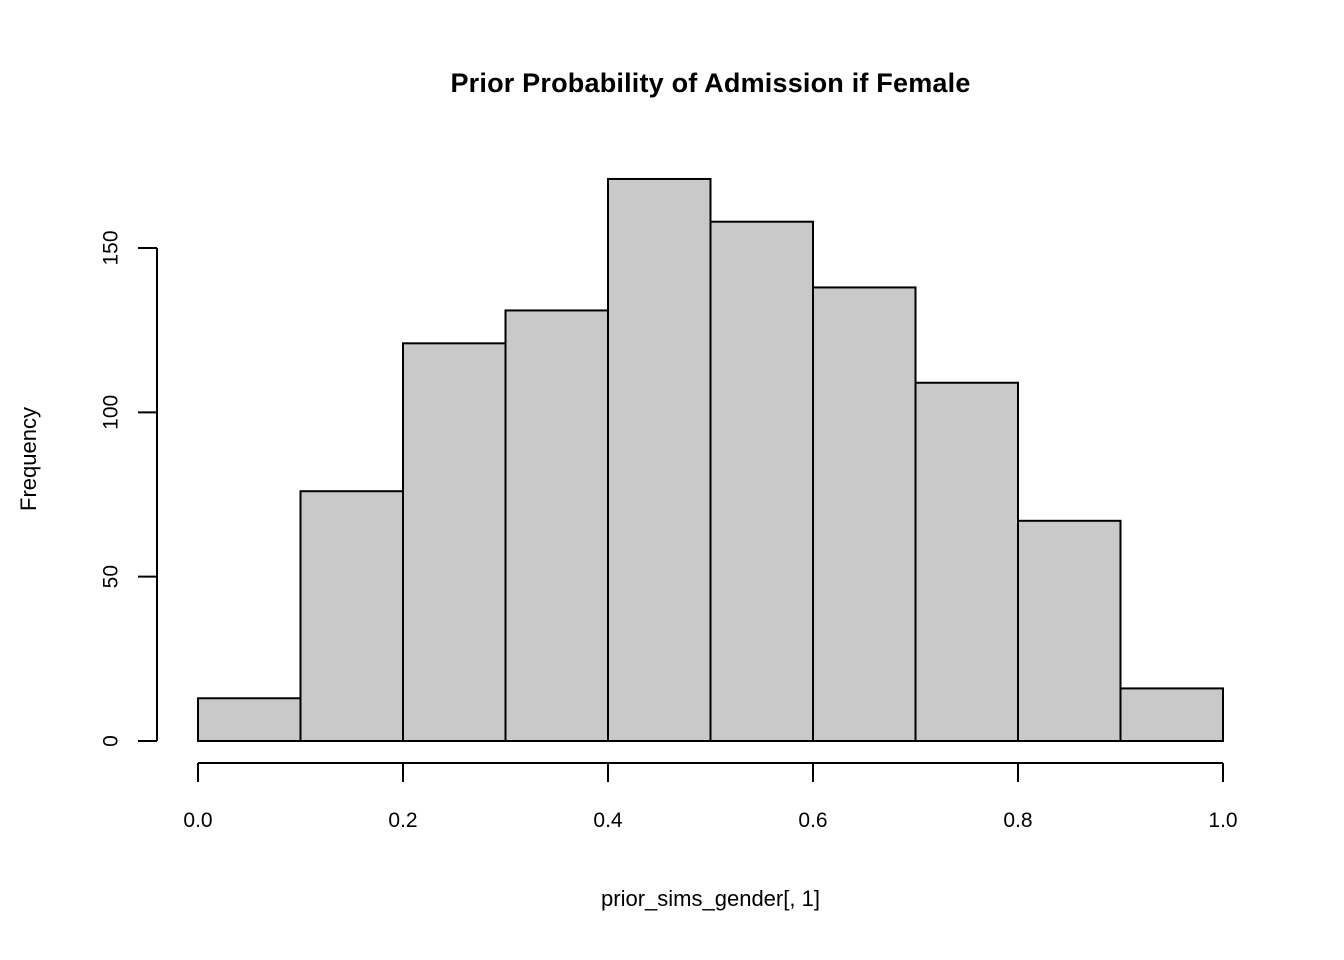  Describe the element at coordinates (608, 820) in the screenshot. I see `x-axis-tick-label: 0.4` at that location.